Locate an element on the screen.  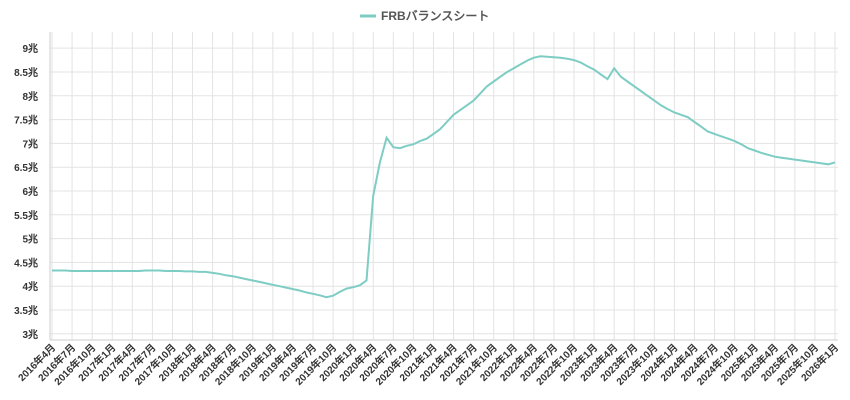
y-tick-label: 8兆 is located at coordinates (30, 96).